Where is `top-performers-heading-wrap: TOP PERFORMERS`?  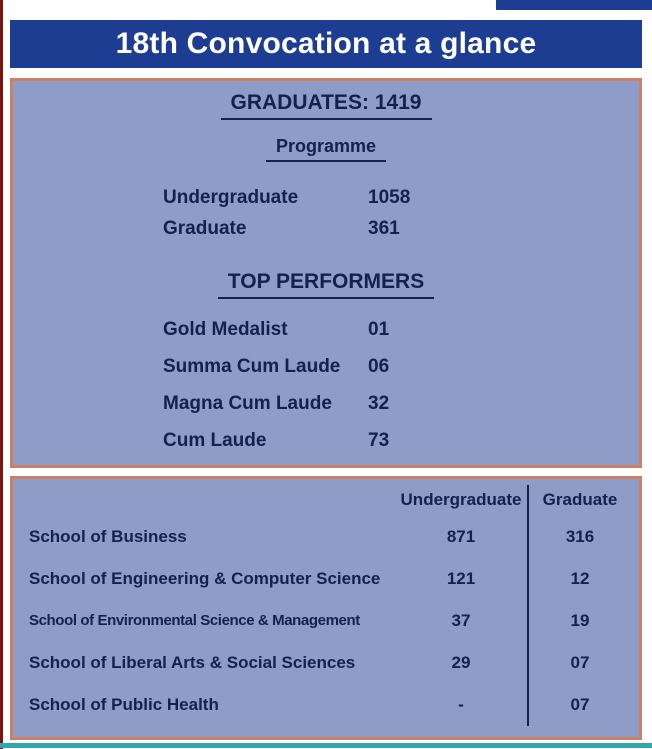 top-performers-heading-wrap: TOP PERFORMERS is located at coordinates (326, 284).